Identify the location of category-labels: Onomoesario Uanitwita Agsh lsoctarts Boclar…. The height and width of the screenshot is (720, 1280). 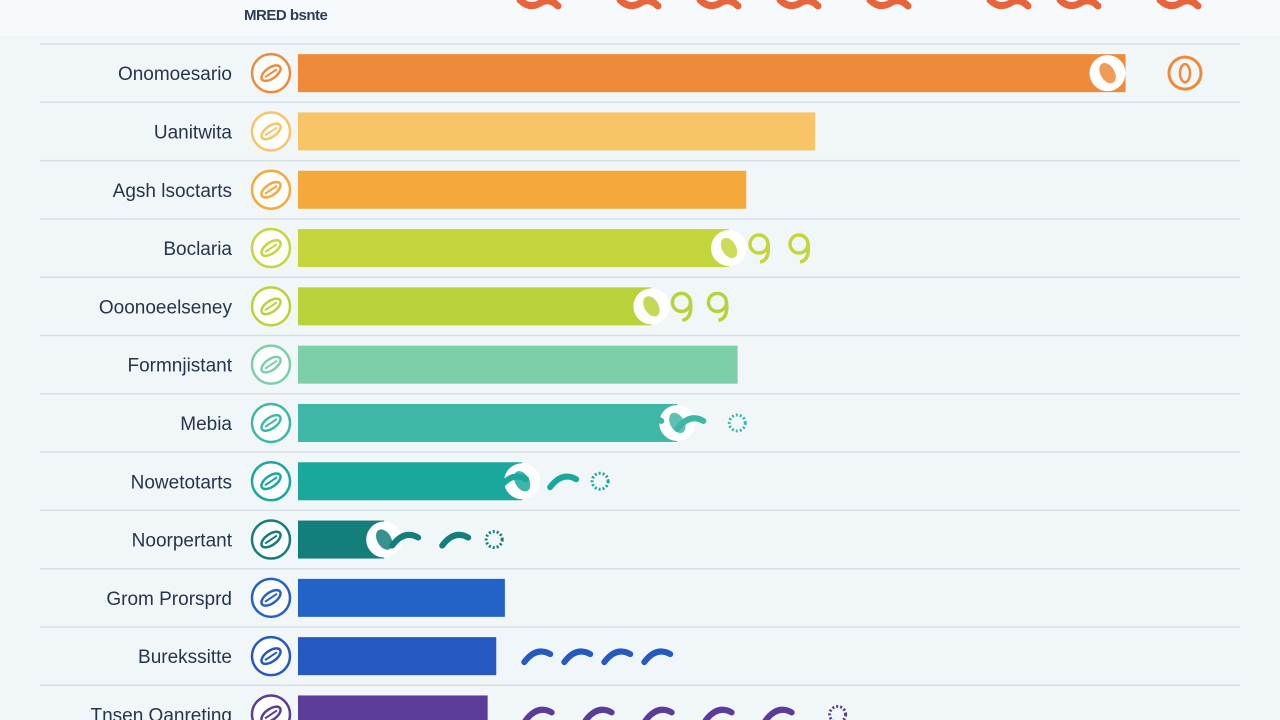
(161, 392).